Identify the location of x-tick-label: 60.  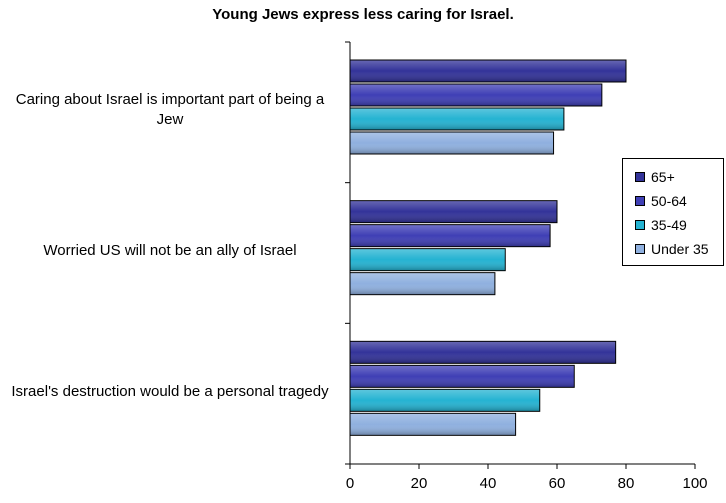
(557, 483).